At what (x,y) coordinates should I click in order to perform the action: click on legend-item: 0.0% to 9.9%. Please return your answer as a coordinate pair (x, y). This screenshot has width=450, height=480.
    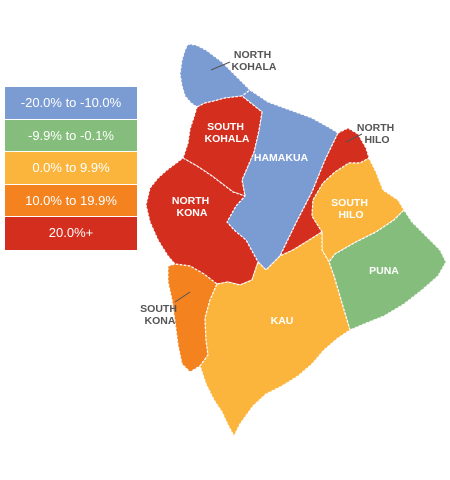
    Looking at the image, I should click on (71, 168).